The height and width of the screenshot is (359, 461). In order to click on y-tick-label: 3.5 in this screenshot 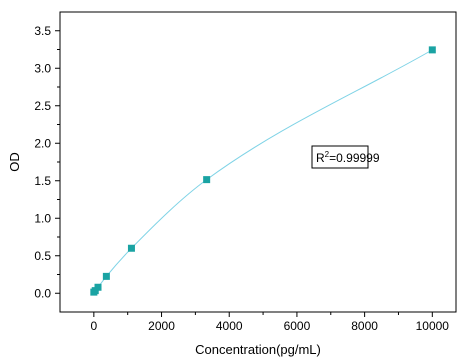, I will do `click(42, 31)`.